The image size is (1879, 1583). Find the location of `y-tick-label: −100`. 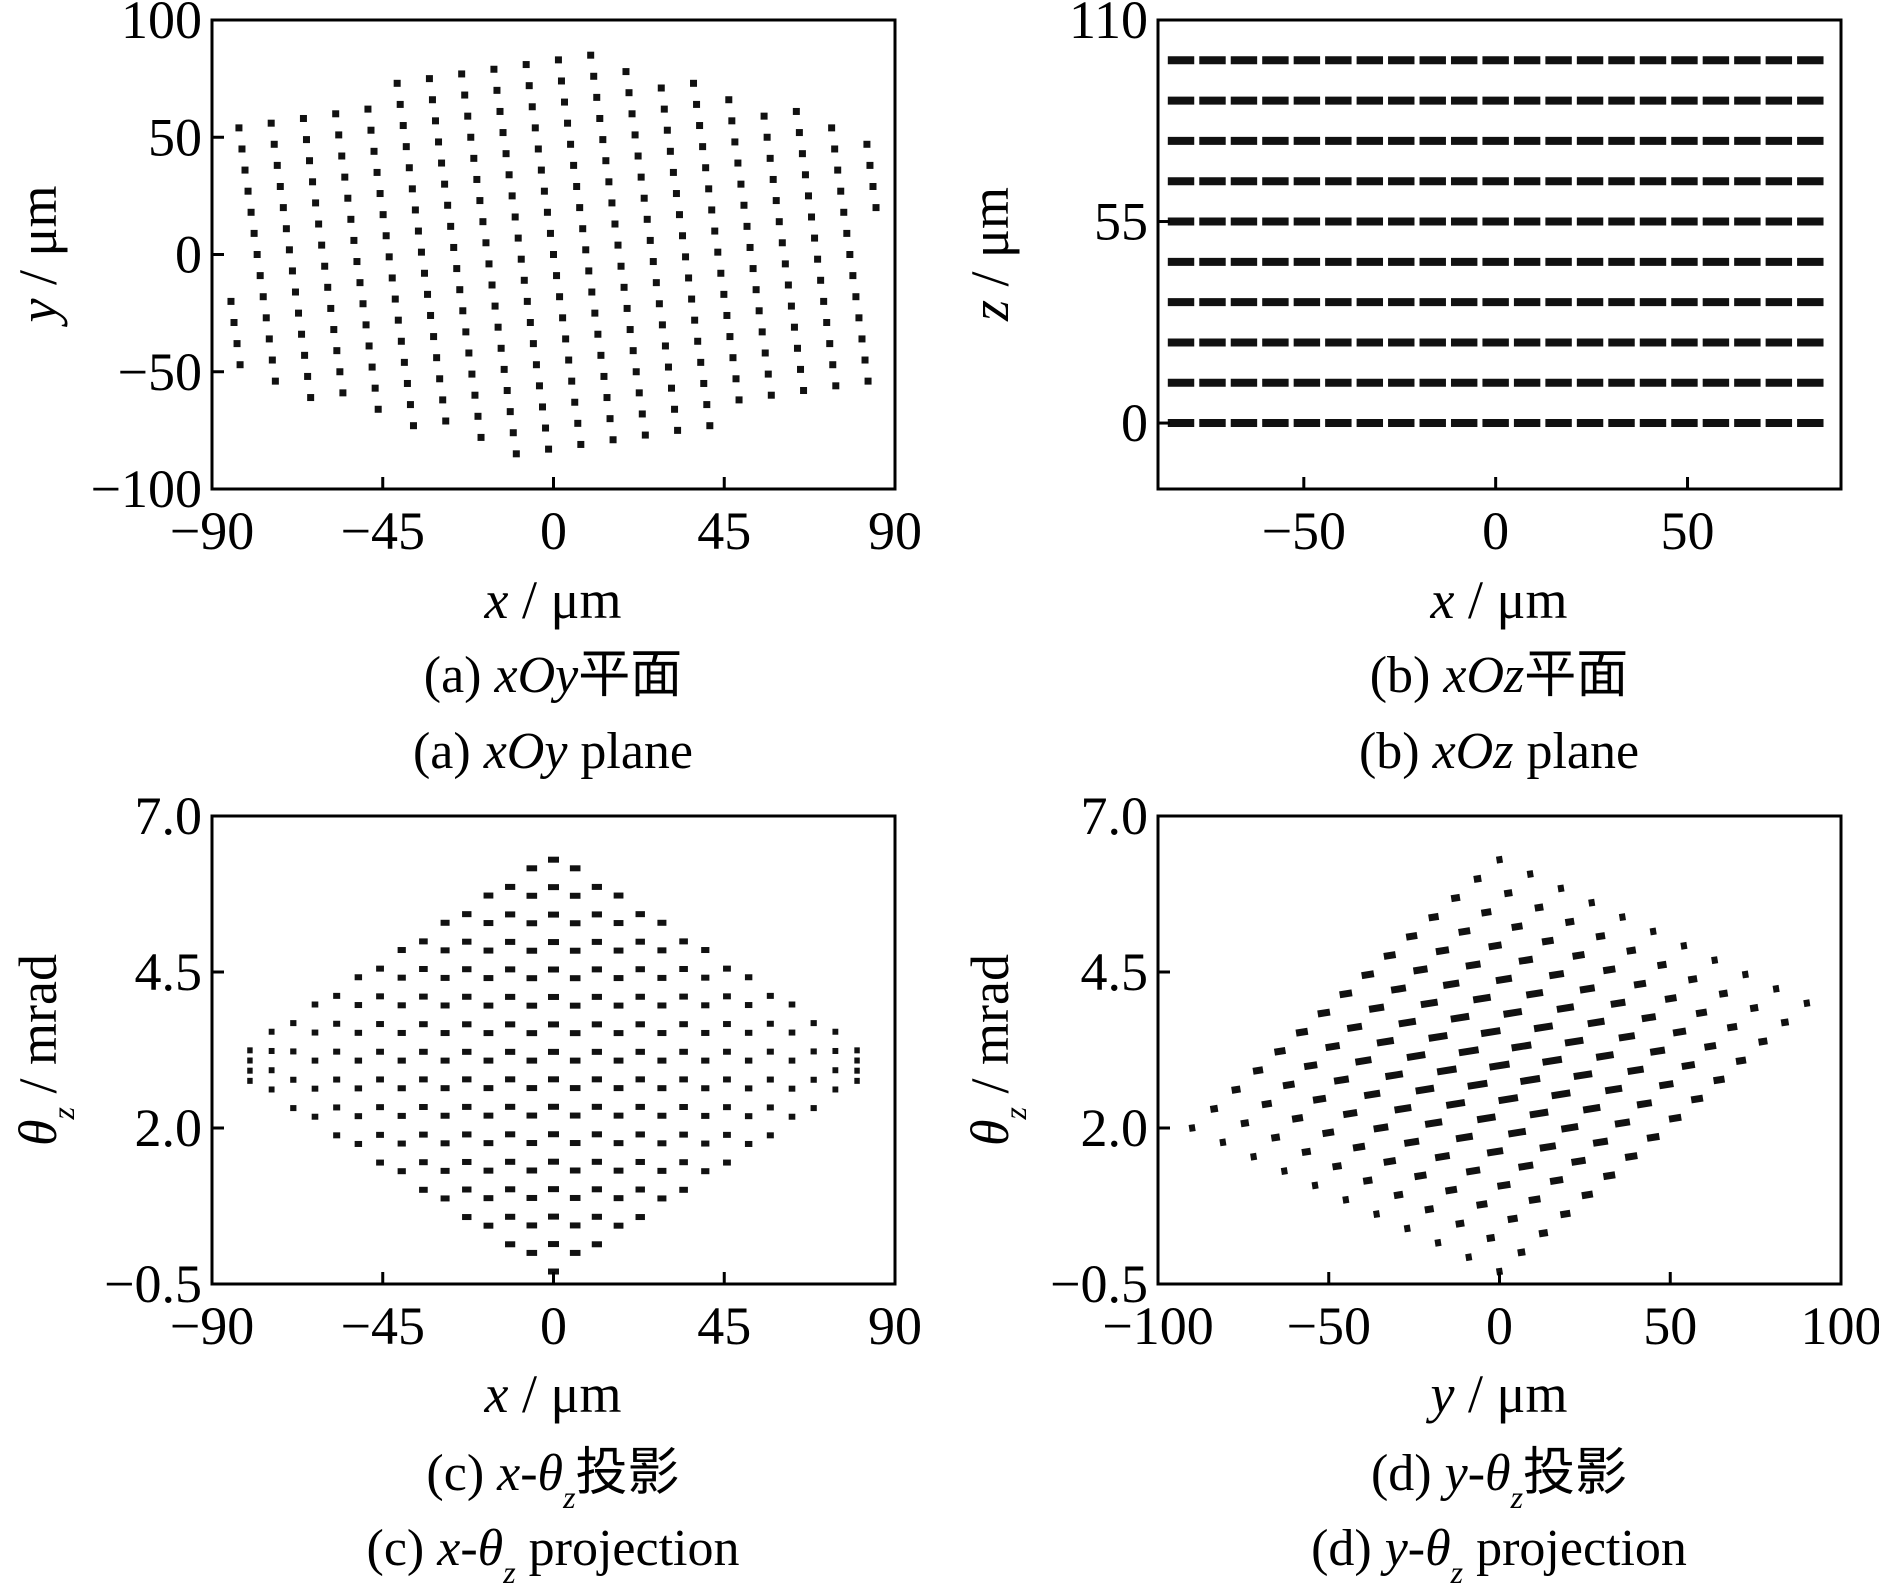

y-tick-label: −100 is located at coordinates (146, 489).